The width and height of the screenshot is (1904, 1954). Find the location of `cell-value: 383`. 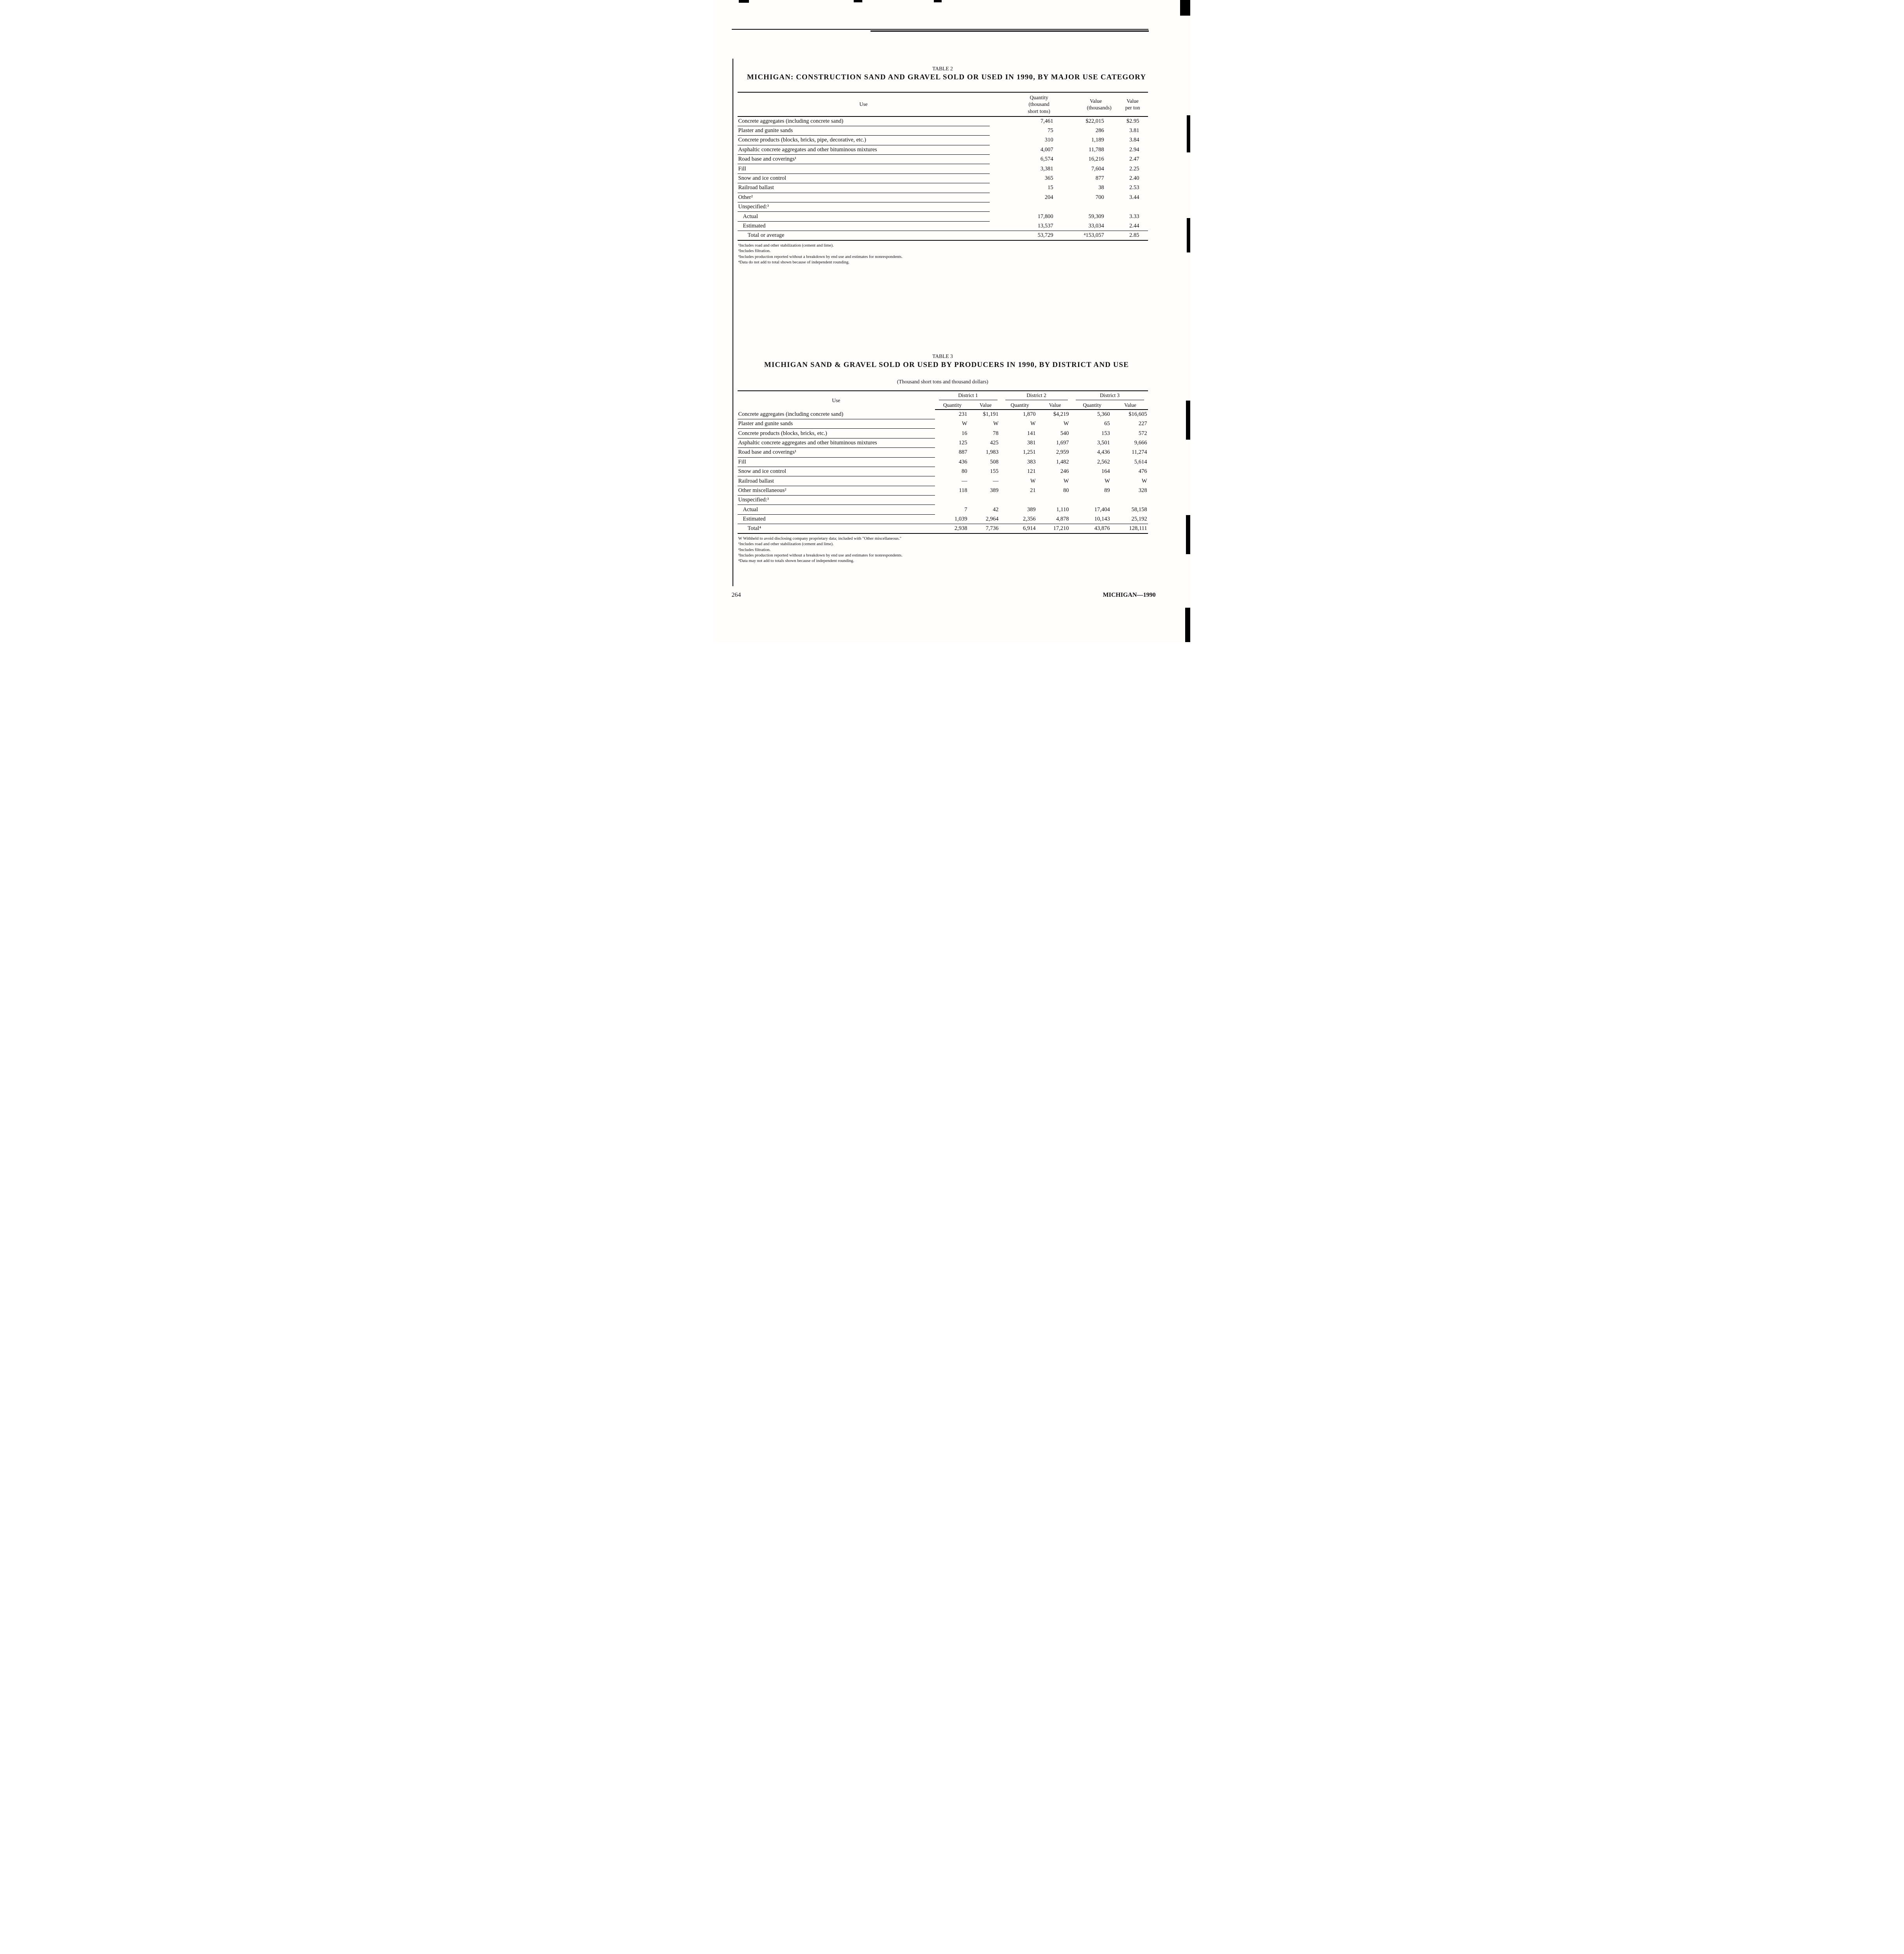

cell-value: 383 is located at coordinates (1031, 461).